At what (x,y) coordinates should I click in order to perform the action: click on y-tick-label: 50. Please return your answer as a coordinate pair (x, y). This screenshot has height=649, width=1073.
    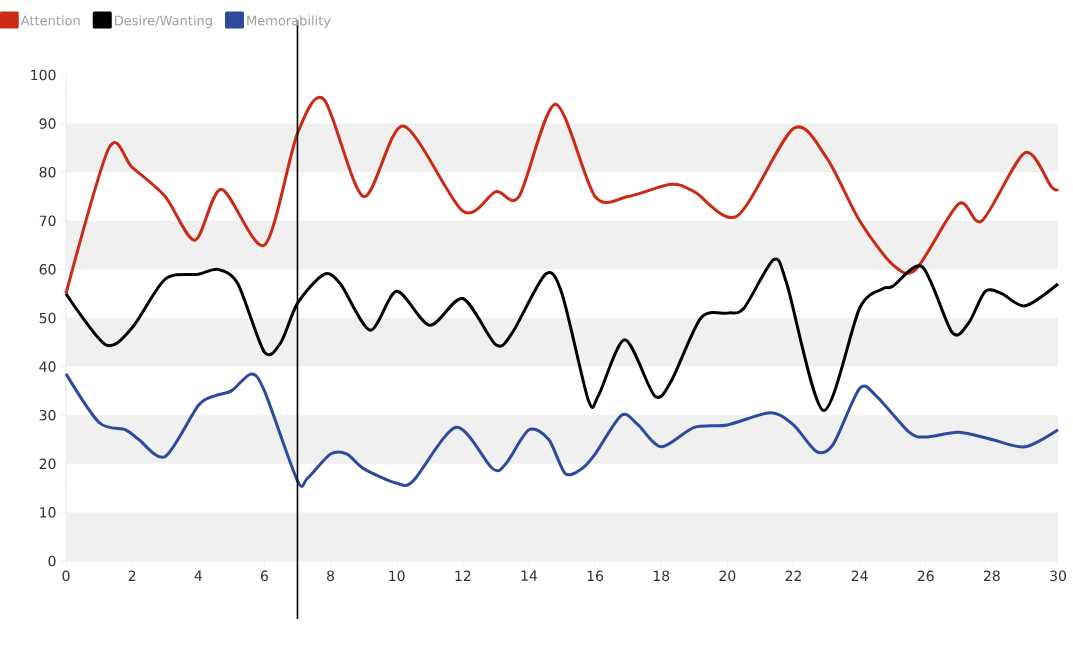
    Looking at the image, I should click on (47, 318).